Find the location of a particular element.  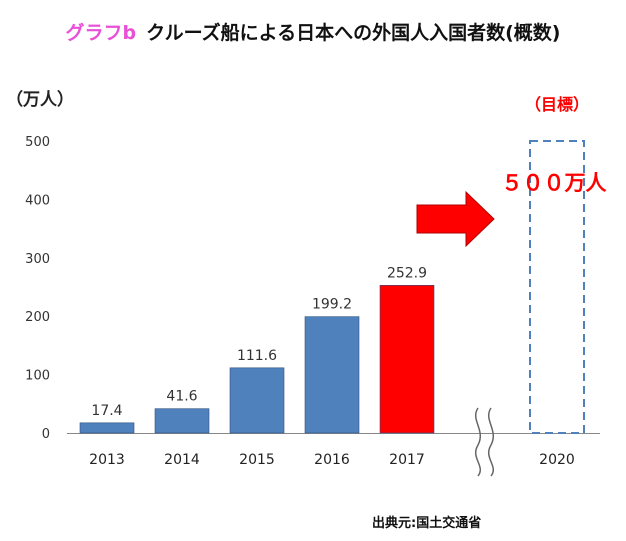

y-tick-label: 500 is located at coordinates (37, 142).